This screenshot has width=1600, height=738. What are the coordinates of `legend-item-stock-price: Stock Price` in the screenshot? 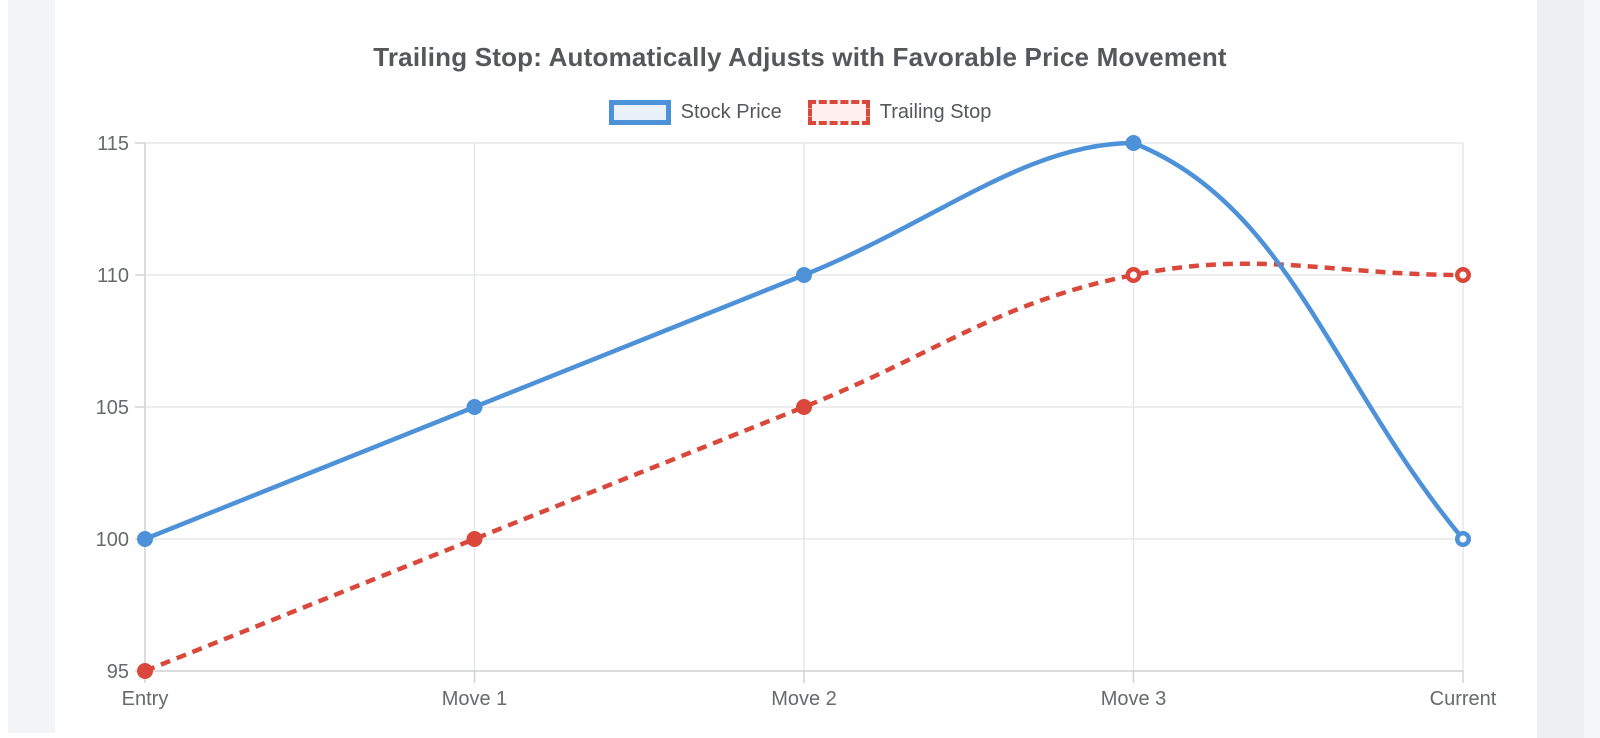 It's located at (695, 112).